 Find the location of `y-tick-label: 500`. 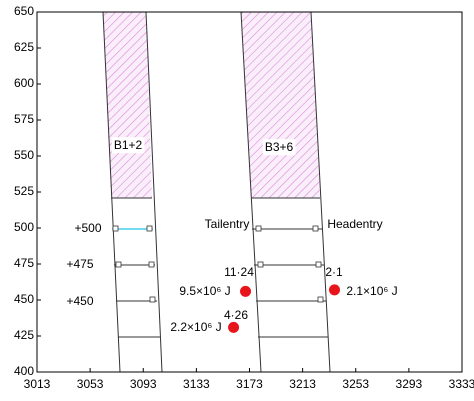

y-tick-label: 500 is located at coordinates (24, 227).